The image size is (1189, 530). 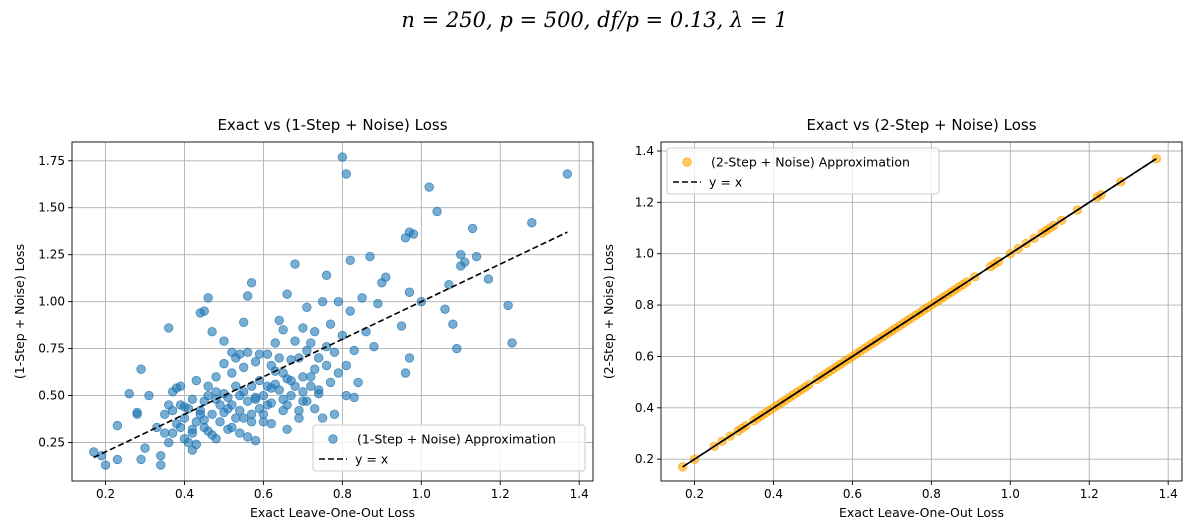 I want to click on figure-suptitle: n = 250, p = 500, df/p = 0.13, λ = 1, so click(x=594, y=20).